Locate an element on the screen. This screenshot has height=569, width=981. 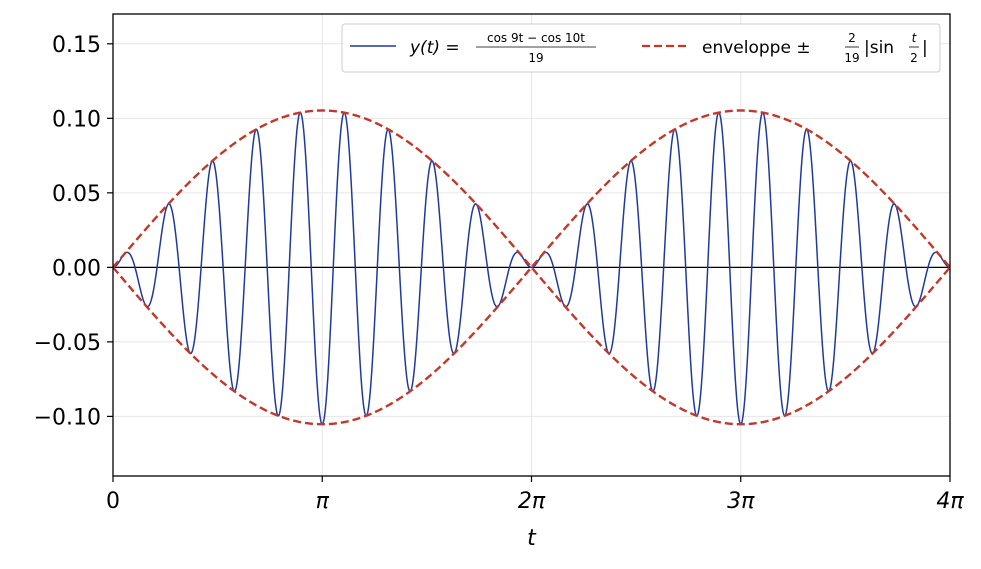
y-tick-label: 0.15 is located at coordinates (76, 45).